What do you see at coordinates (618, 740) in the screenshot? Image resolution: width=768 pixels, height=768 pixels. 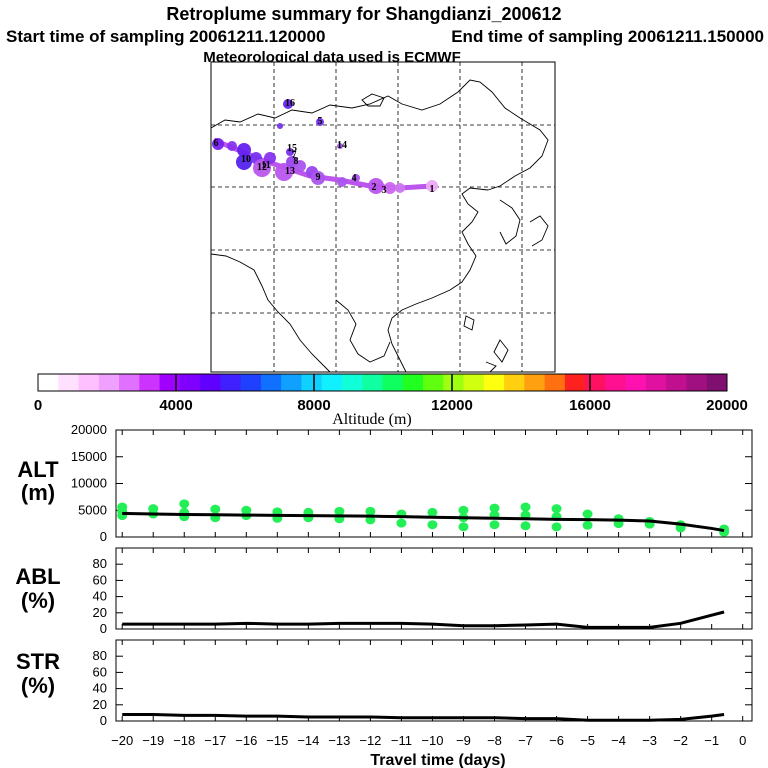 I see `x-tick-label: −4` at bounding box center [618, 740].